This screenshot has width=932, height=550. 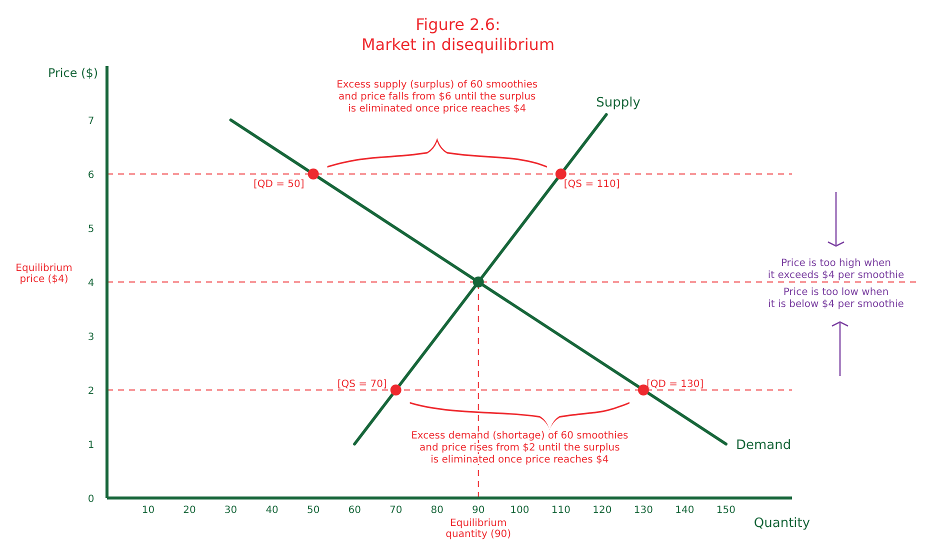 I want to click on annotation: [QS = 110], so click(x=592, y=184).